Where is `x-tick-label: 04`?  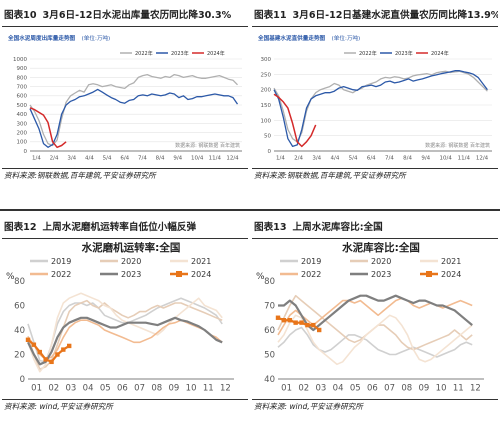 x-tick-label: 04 is located at coordinates (88, 389).